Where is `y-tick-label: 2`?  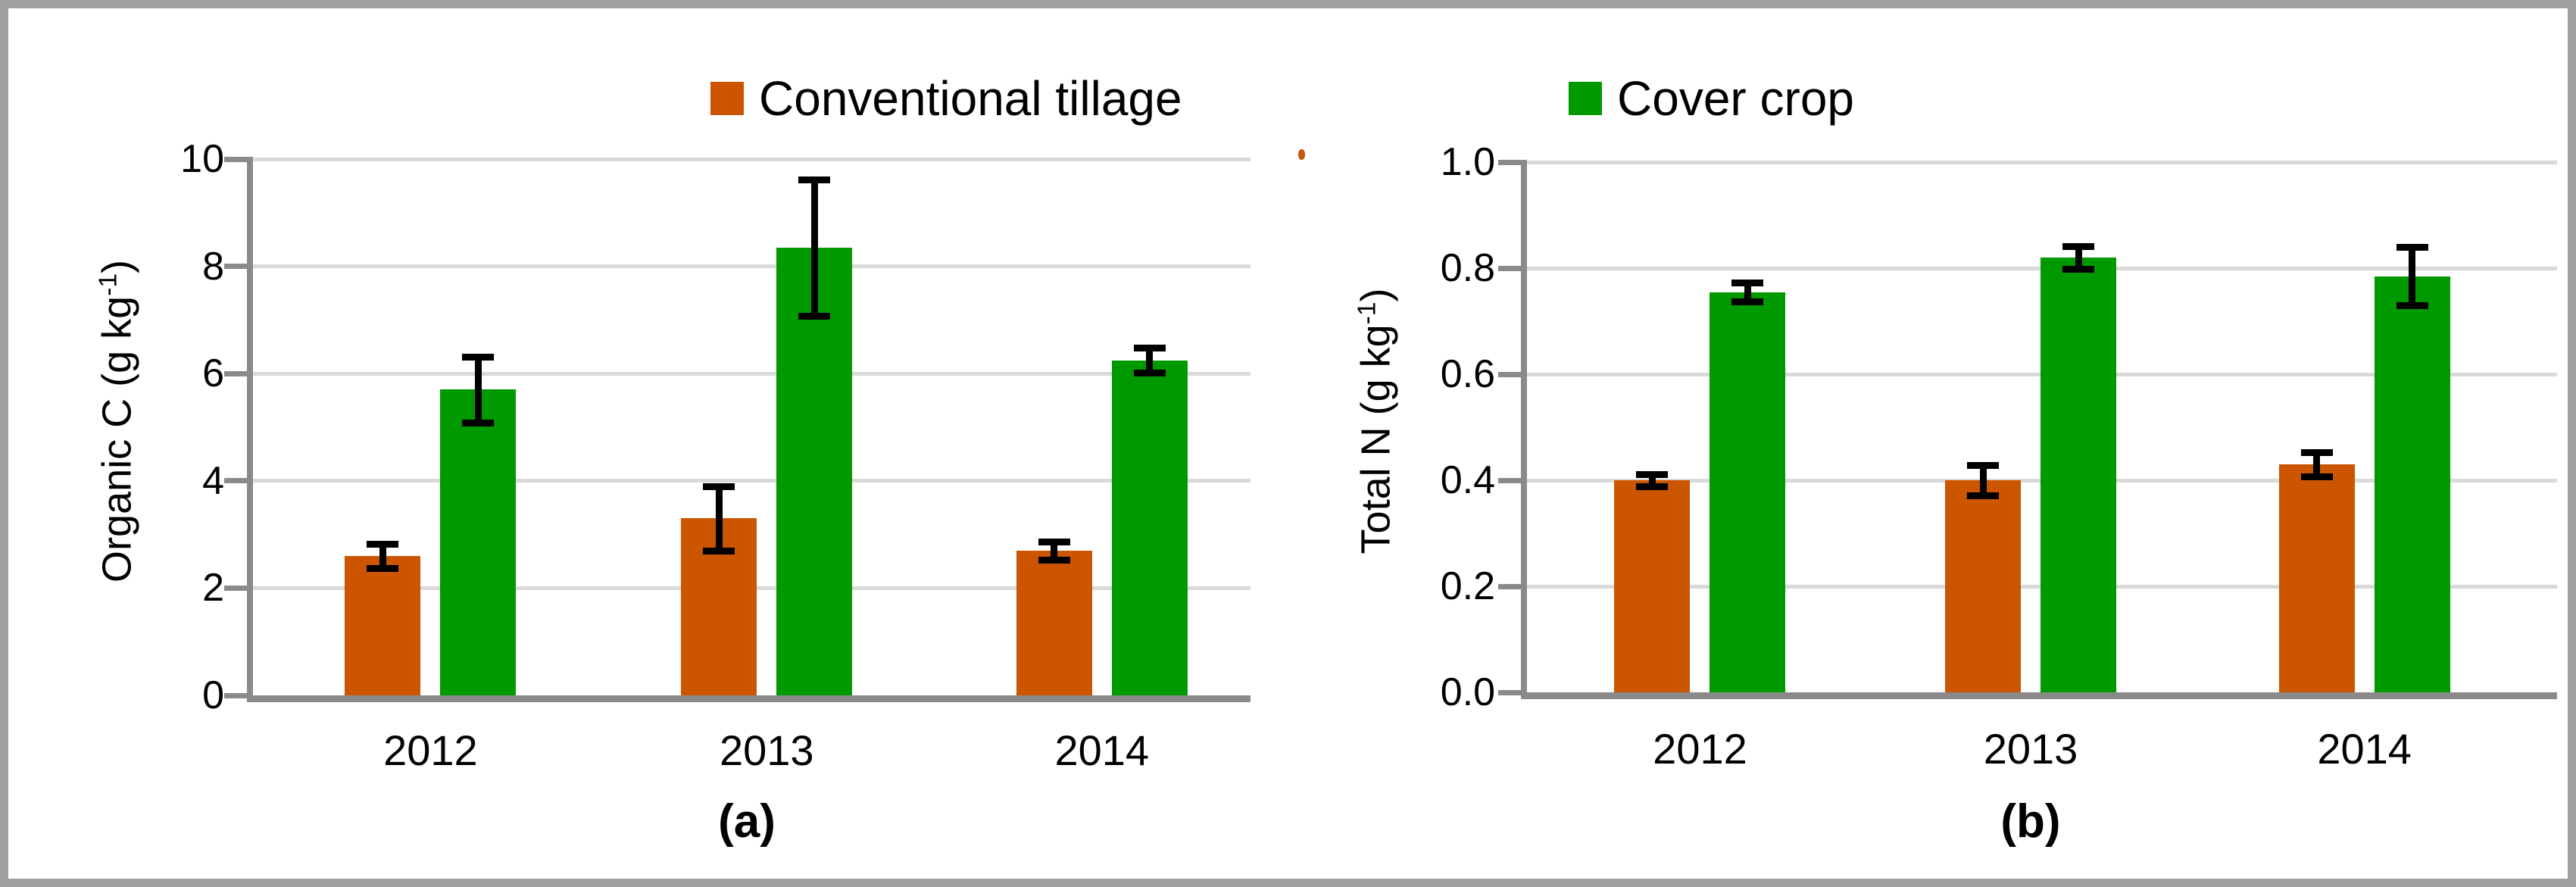
y-tick-label: 2 is located at coordinates (213, 588).